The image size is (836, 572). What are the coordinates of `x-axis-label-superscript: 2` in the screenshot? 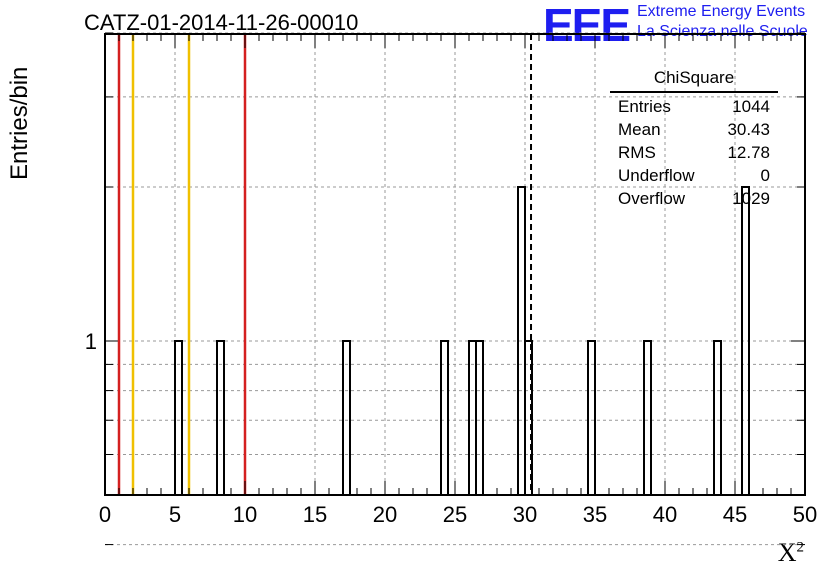 It's located at (800, 547).